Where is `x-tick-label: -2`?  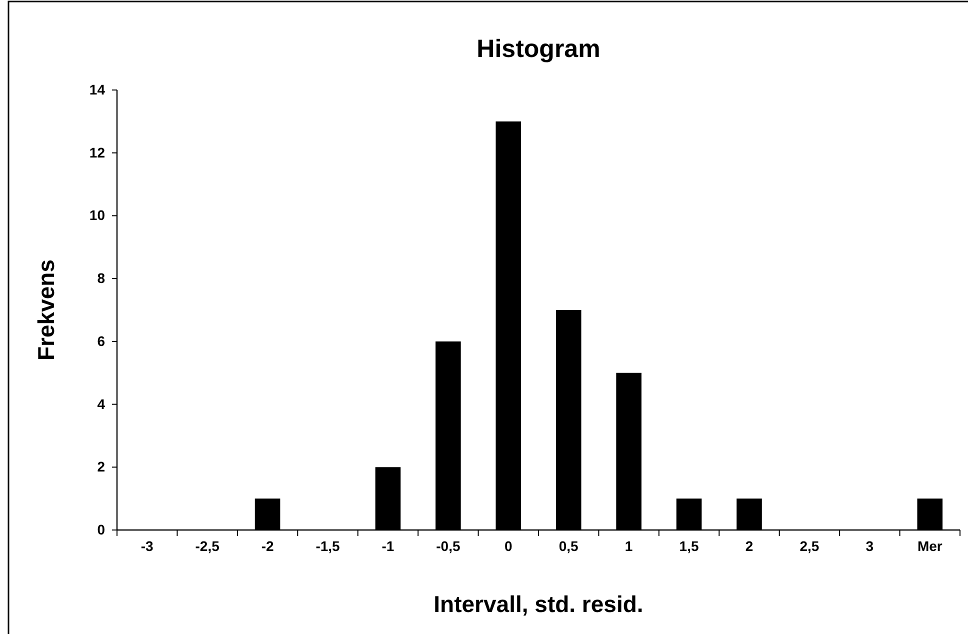 x-tick-label: -2 is located at coordinates (267, 546).